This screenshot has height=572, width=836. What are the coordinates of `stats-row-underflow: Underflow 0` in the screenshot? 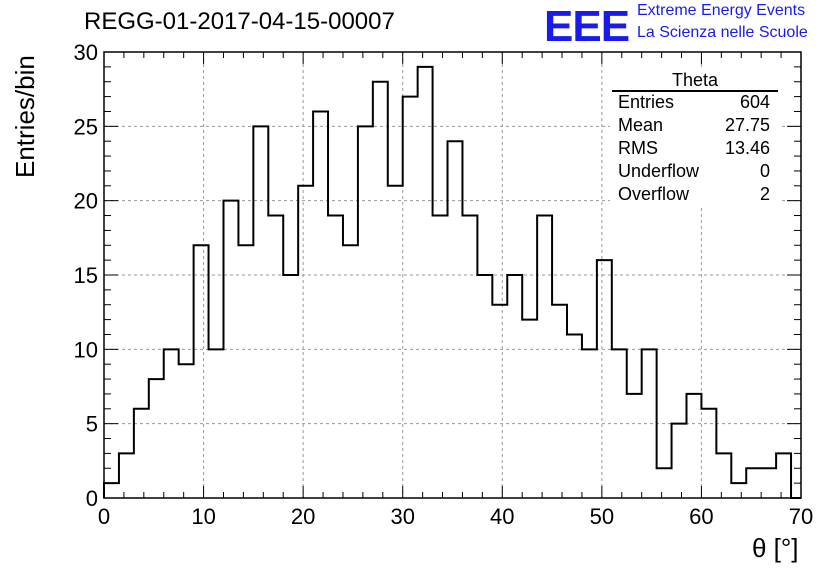 It's located at (694, 172).